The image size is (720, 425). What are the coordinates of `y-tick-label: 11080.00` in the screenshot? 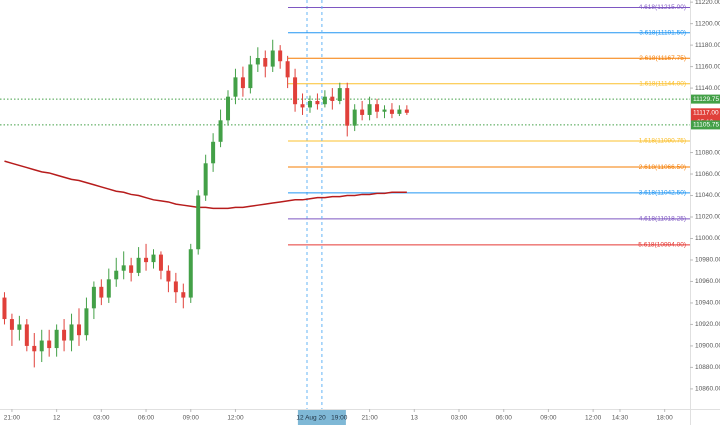 It's located at (707, 152).